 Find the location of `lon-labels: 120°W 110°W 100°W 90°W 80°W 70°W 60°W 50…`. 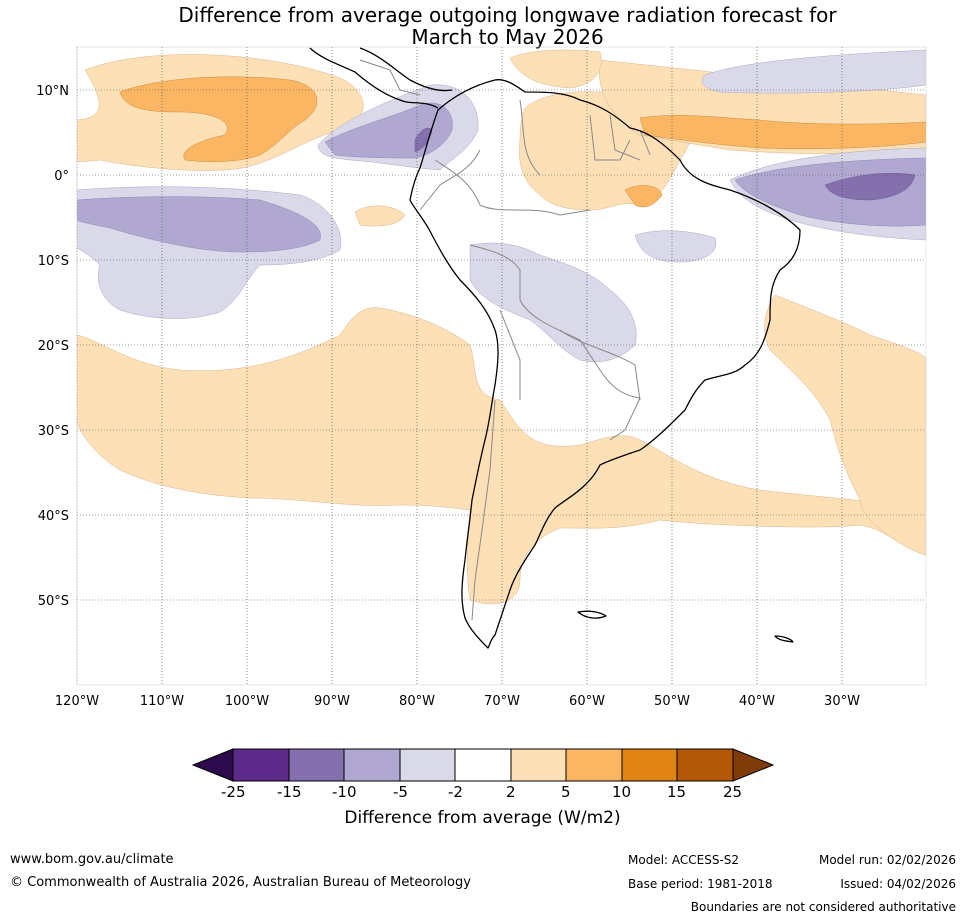

lon-labels: 120°W 110°W 100°W 90°W 80°W 70°W 60°W 50… is located at coordinates (457, 701).